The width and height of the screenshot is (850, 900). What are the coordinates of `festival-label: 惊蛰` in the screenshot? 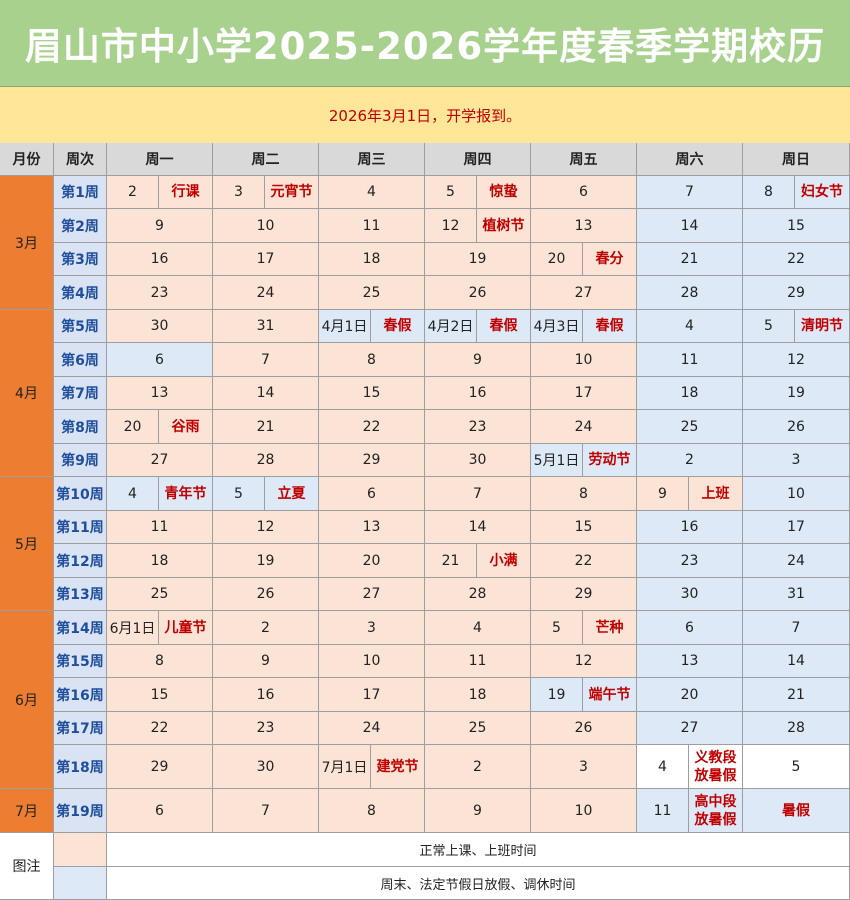 It's located at (503, 192).